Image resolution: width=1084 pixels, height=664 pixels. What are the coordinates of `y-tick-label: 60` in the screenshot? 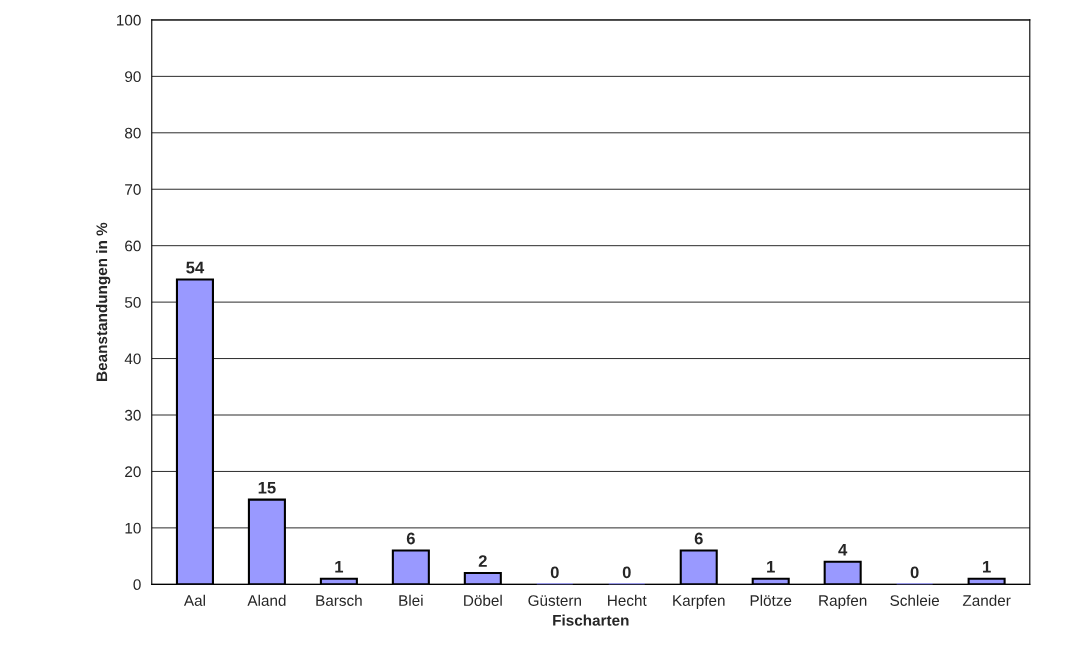 It's located at (133, 246).